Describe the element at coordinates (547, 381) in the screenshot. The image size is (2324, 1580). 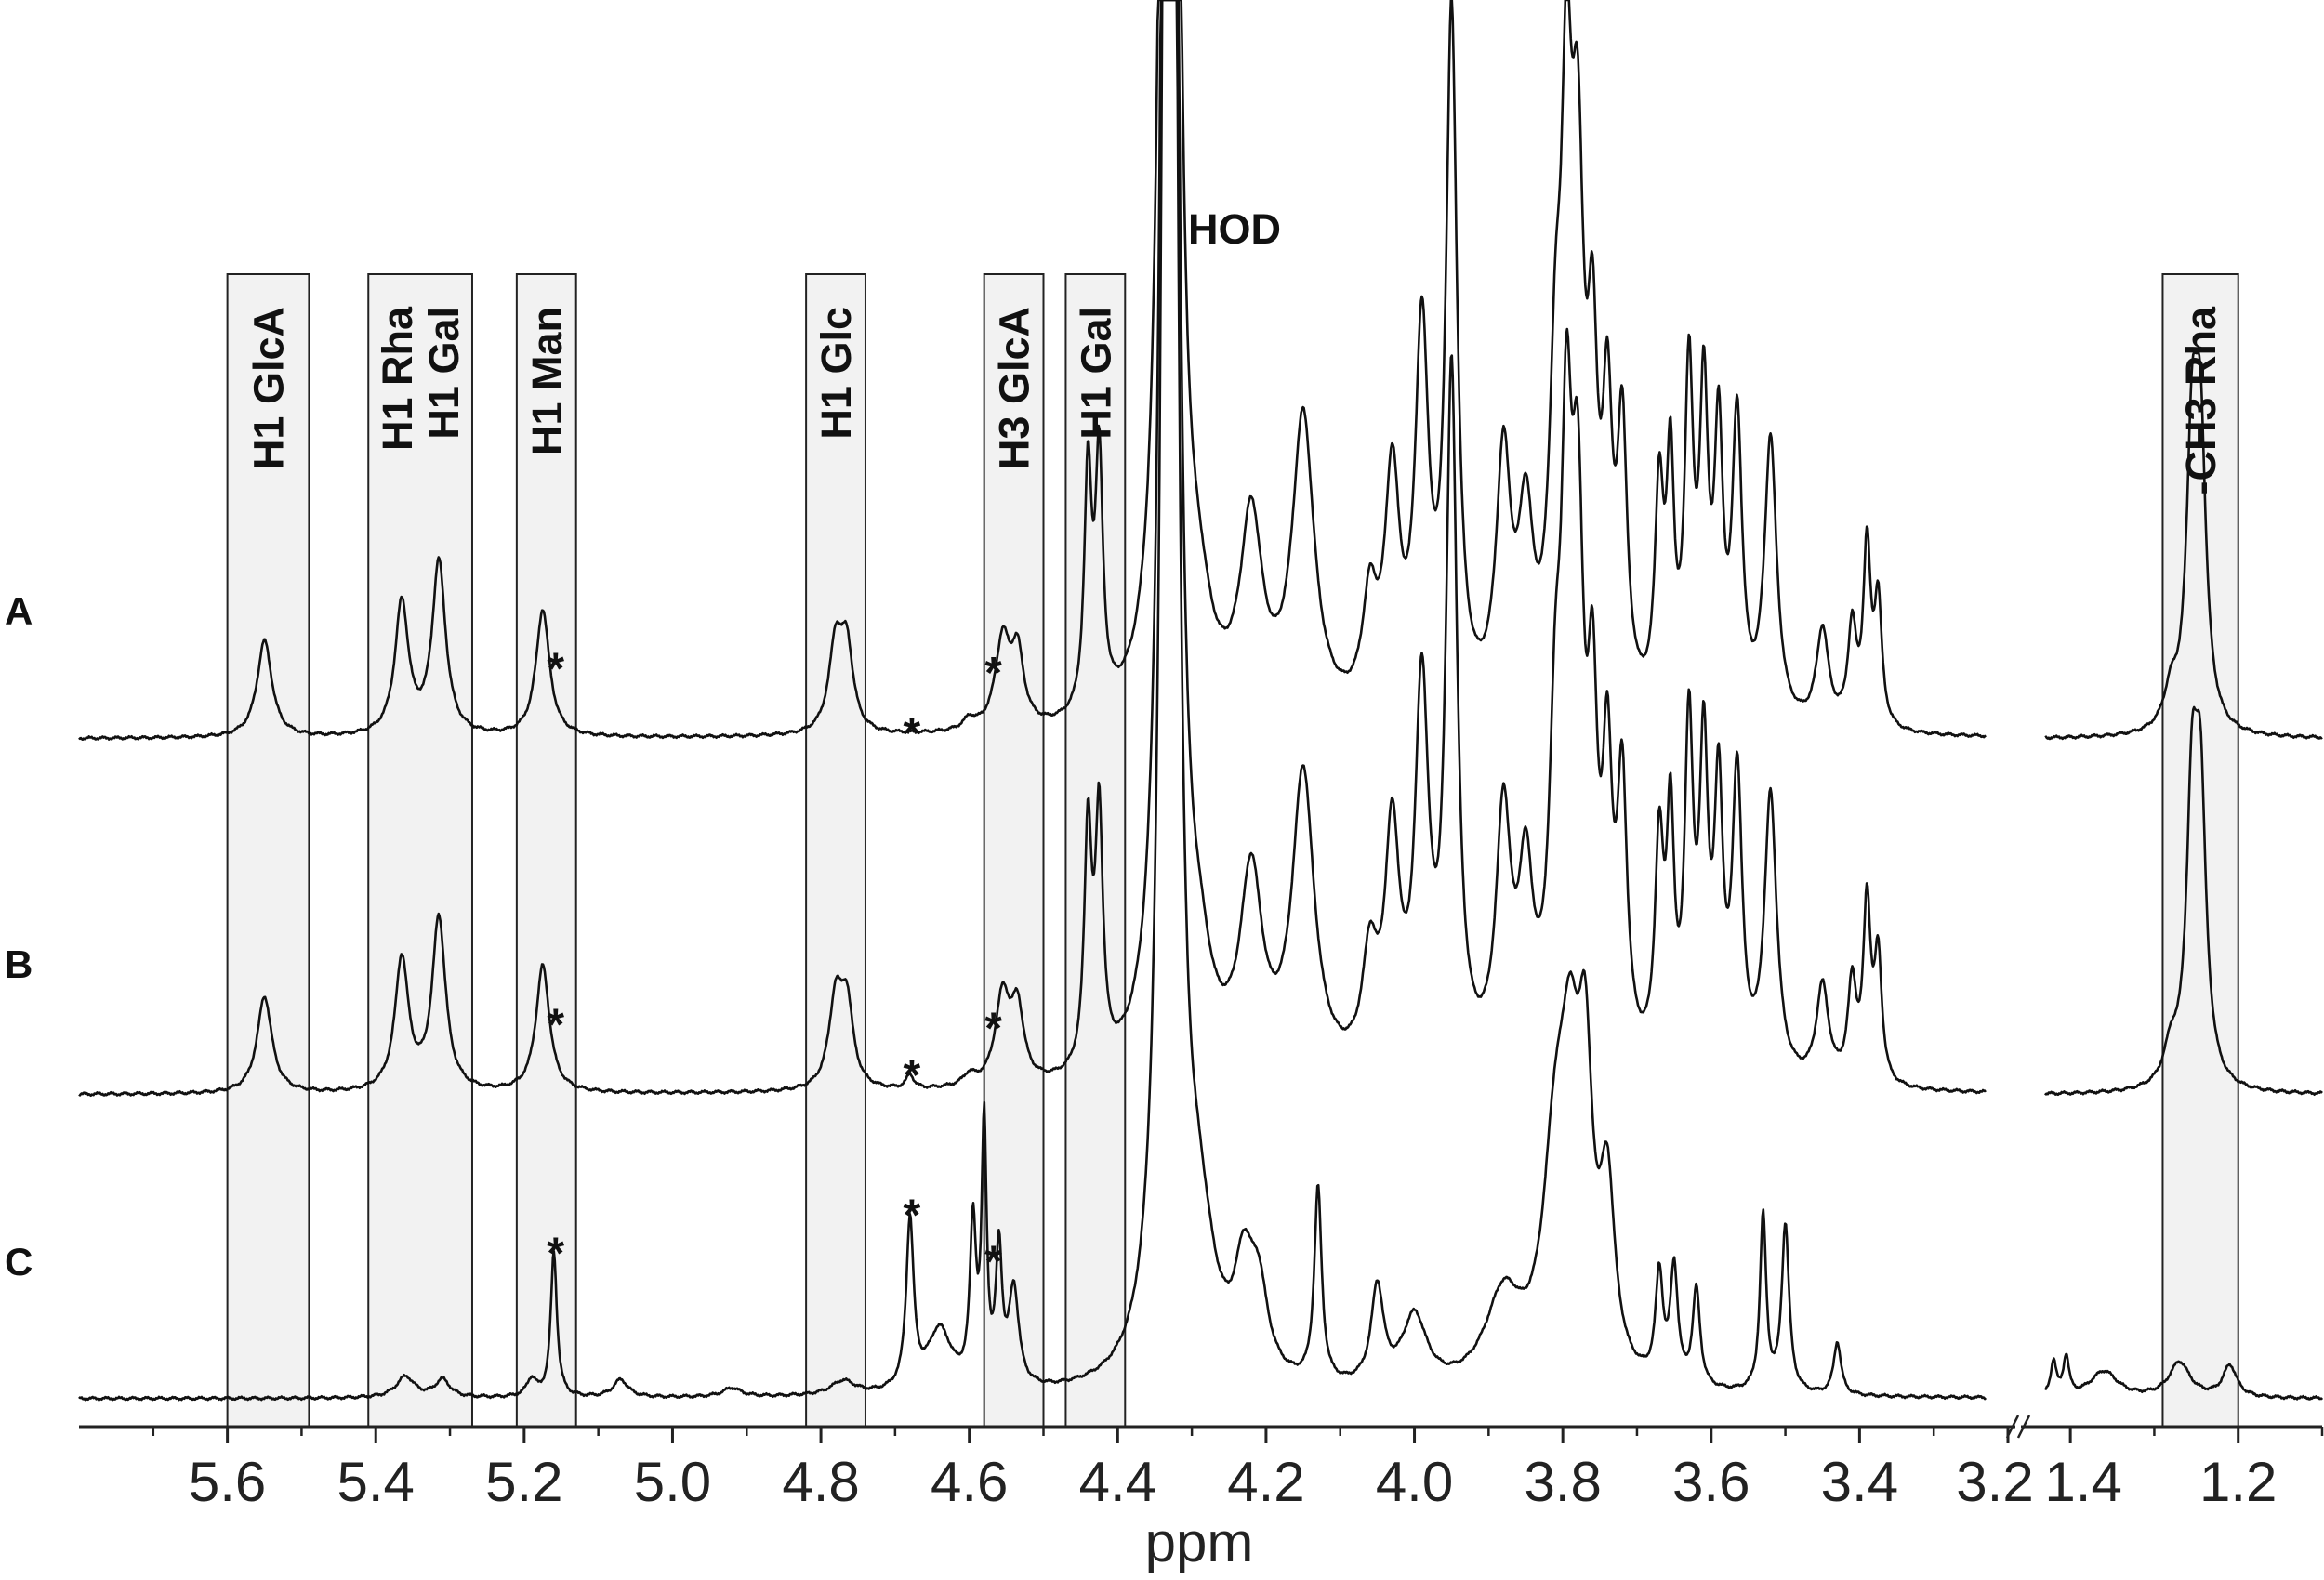
I see `assignment-label: H1 Man` at that location.